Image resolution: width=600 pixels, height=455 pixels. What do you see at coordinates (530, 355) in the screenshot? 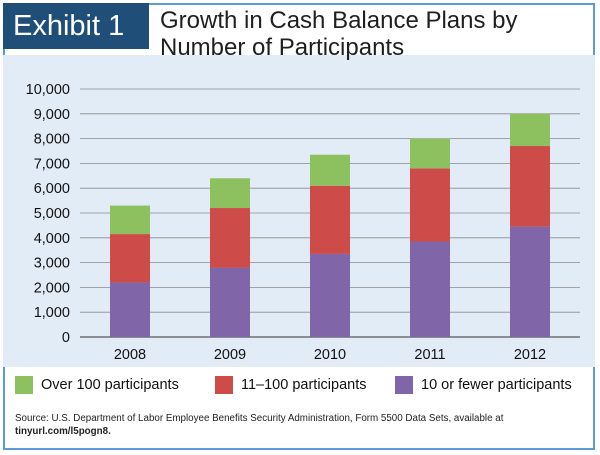
I see `x-tick-label: 2012` at bounding box center [530, 355].